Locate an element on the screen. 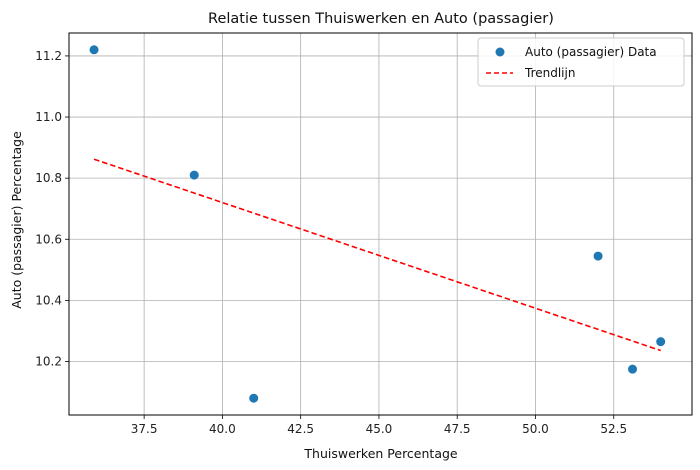 The height and width of the screenshot is (470, 700). y-axis: 10.2 10.4 10.6 10.8 11.0 11.2 is located at coordinates (52, 209).